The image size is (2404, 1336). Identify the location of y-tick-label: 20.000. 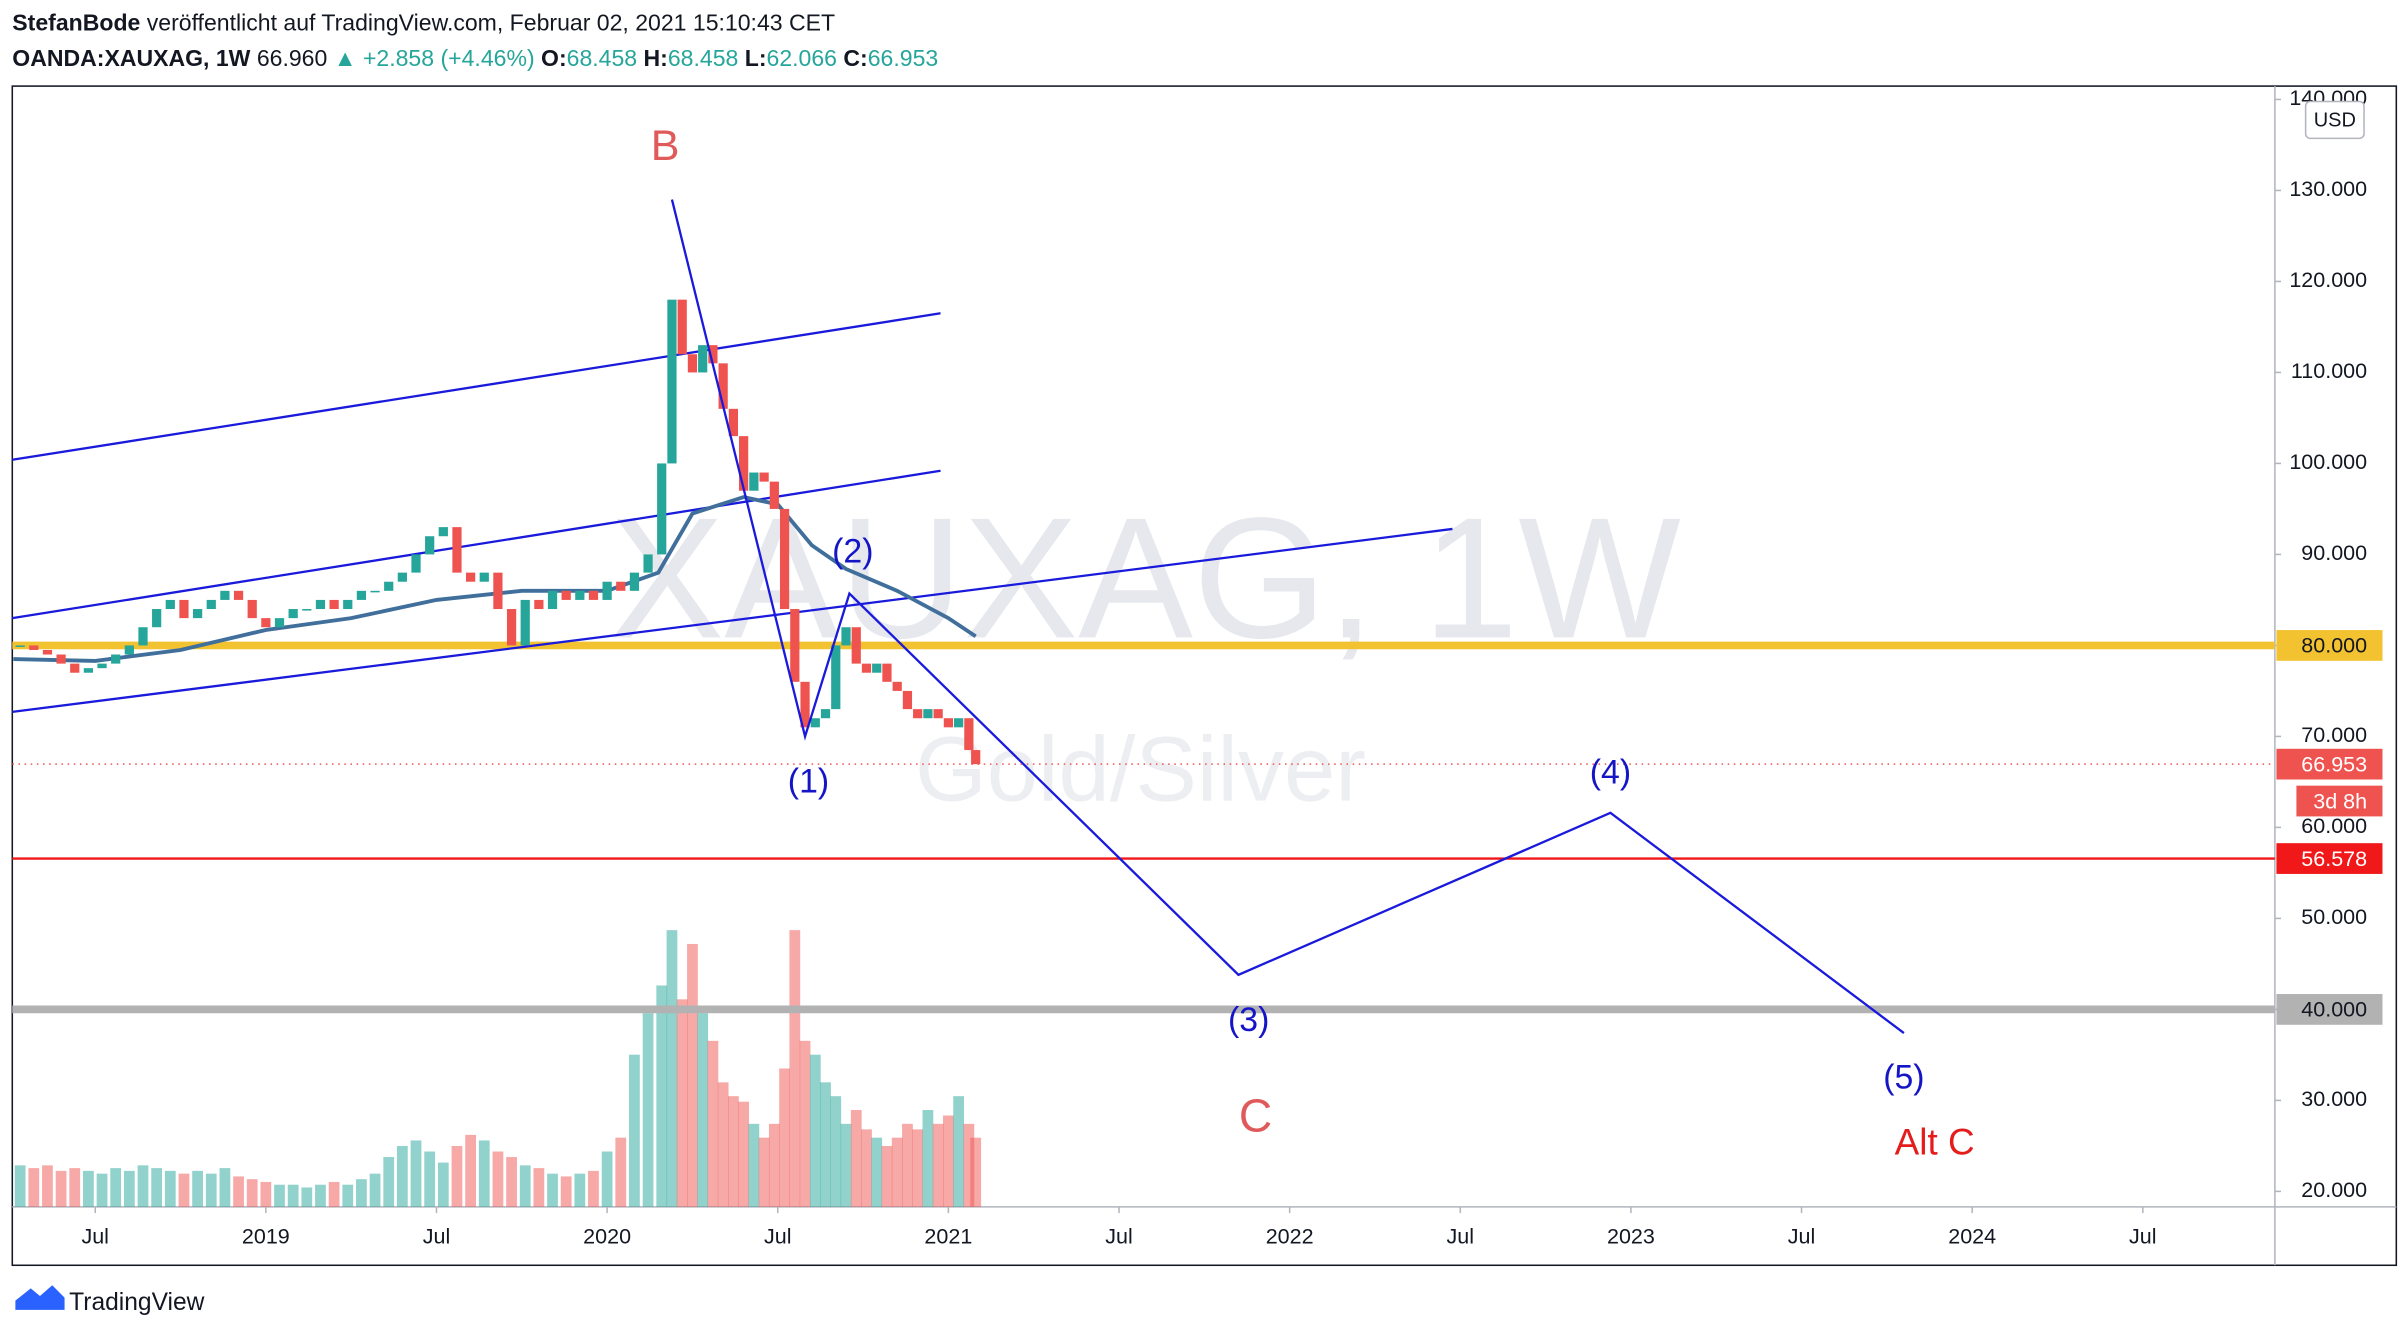
(2334, 1190).